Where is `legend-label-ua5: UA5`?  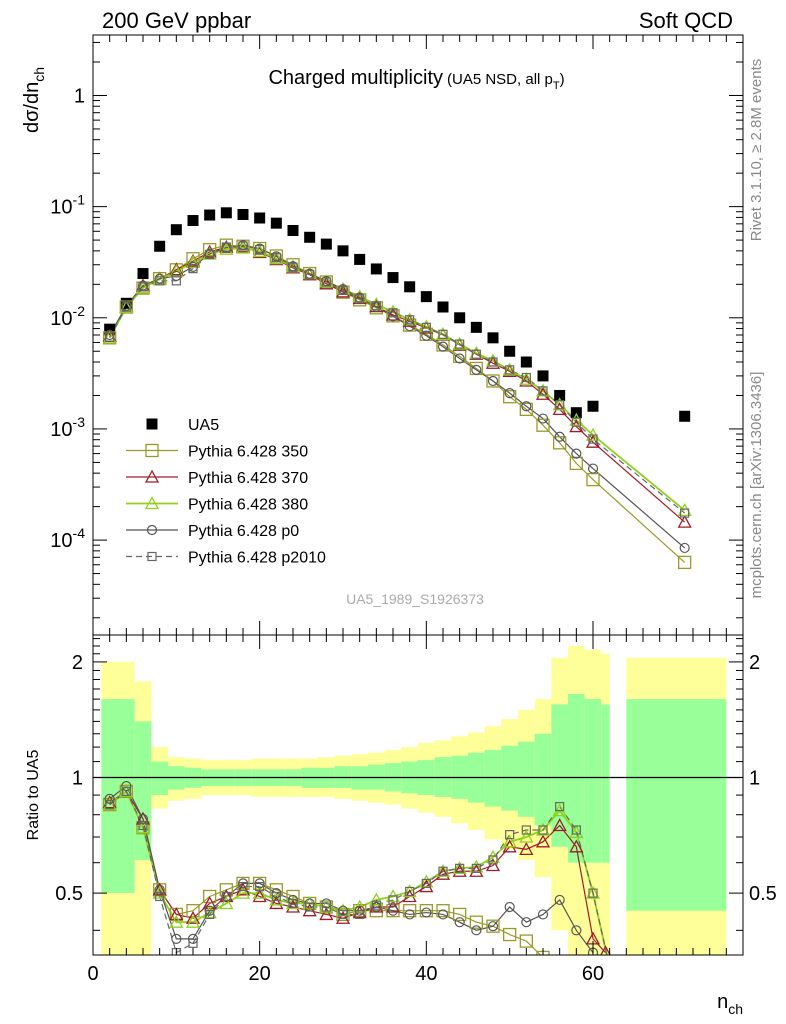 legend-label-ua5: UA5 is located at coordinates (203, 425).